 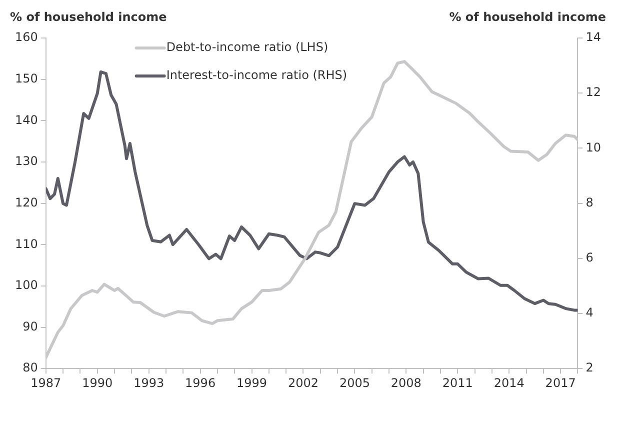 I want to click on x-tick-label: 2008, so click(x=406, y=383).